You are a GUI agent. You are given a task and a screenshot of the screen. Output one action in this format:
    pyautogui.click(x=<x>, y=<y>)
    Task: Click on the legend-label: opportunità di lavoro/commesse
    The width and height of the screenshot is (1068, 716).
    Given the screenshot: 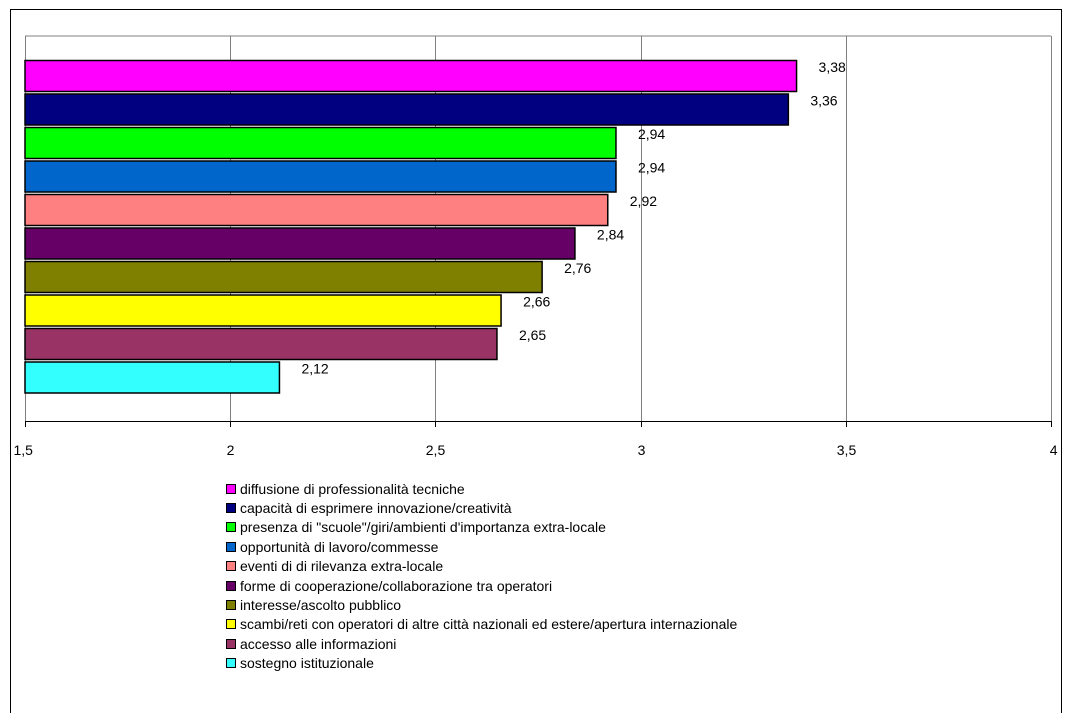 What is the action you would take?
    pyautogui.click(x=339, y=546)
    